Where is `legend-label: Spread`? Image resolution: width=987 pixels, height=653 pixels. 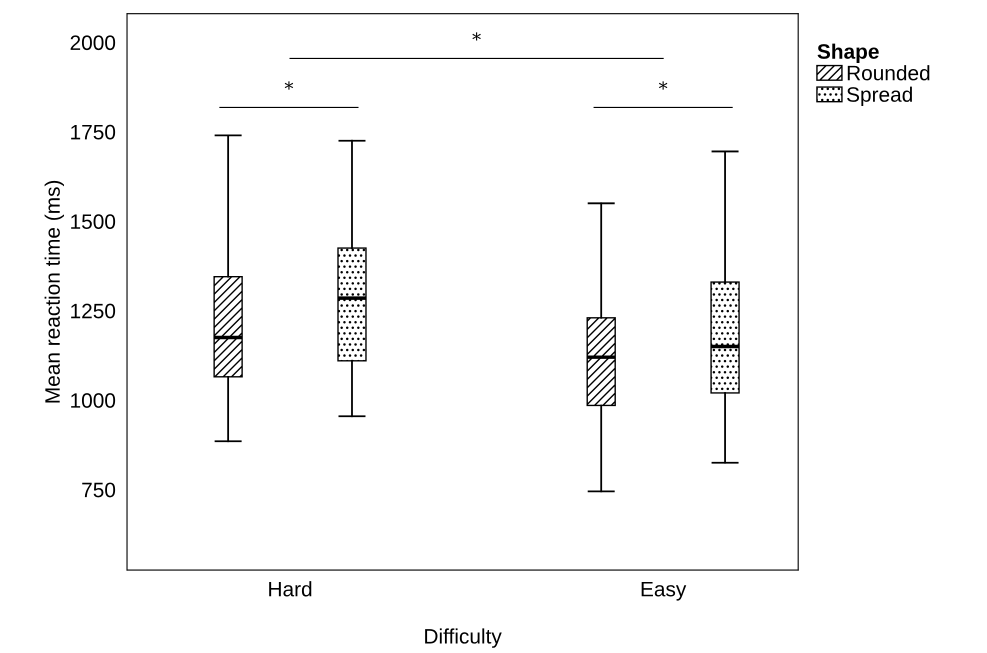
legend-label: Spread is located at coordinates (879, 96).